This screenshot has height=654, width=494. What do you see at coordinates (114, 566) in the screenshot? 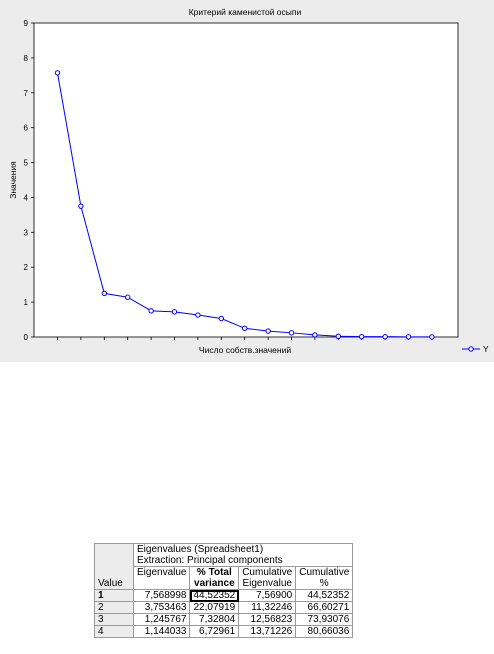
I see `row-header-title: Value` at bounding box center [114, 566].